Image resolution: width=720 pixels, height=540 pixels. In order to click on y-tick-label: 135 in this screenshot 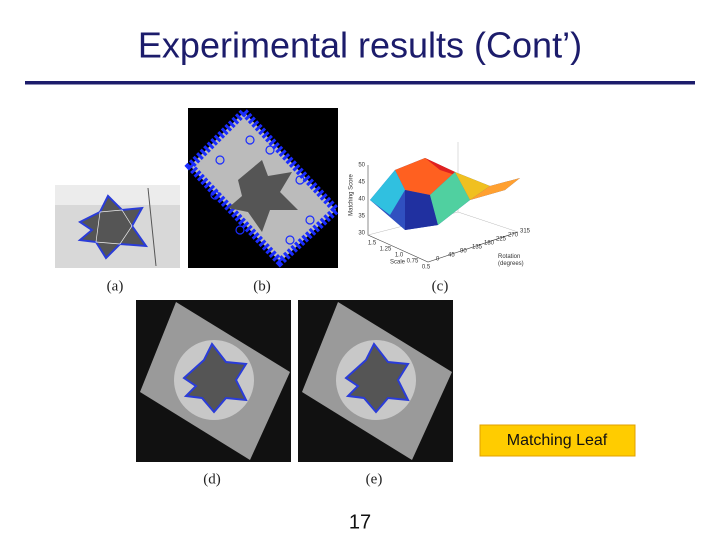, I will do `click(477, 248)`.